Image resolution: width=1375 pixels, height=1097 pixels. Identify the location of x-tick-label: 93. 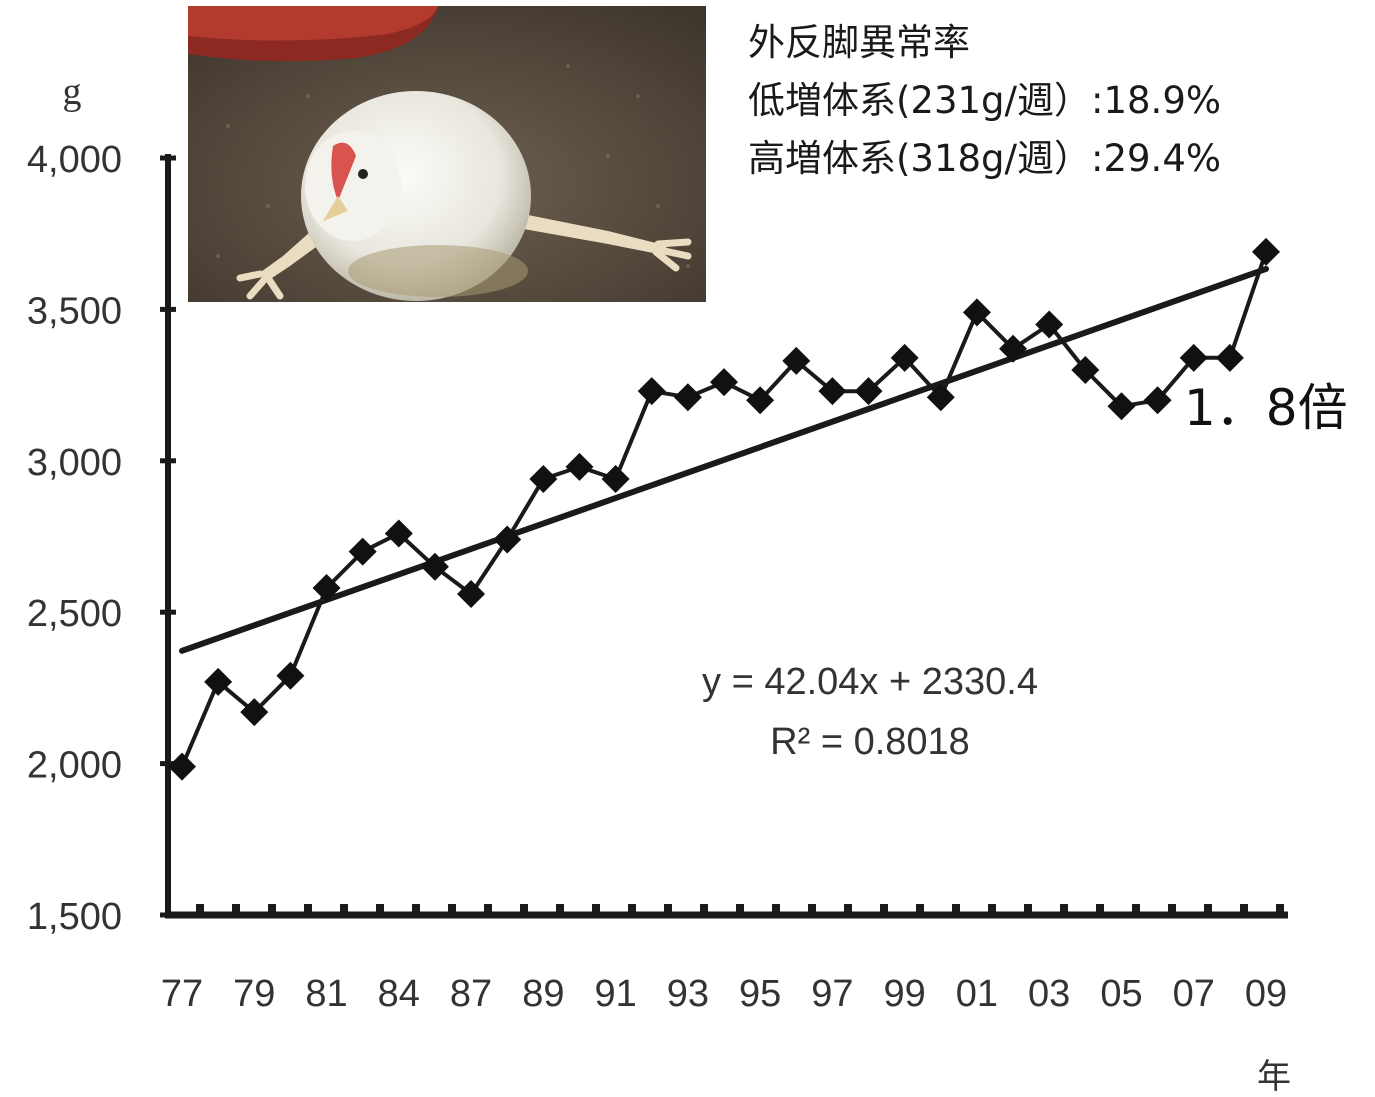
(688, 994).